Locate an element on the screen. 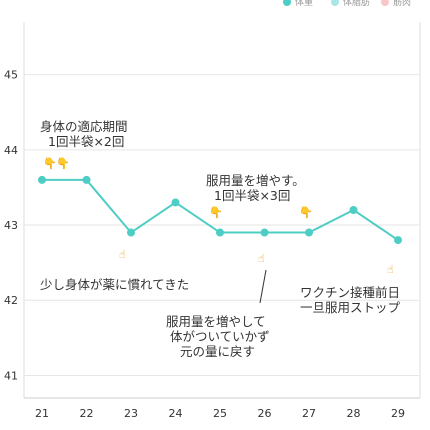 Image resolution: width=430 pixels, height=430 pixels. legend-label-body-fat: 体脂肪 is located at coordinates (356, 4).